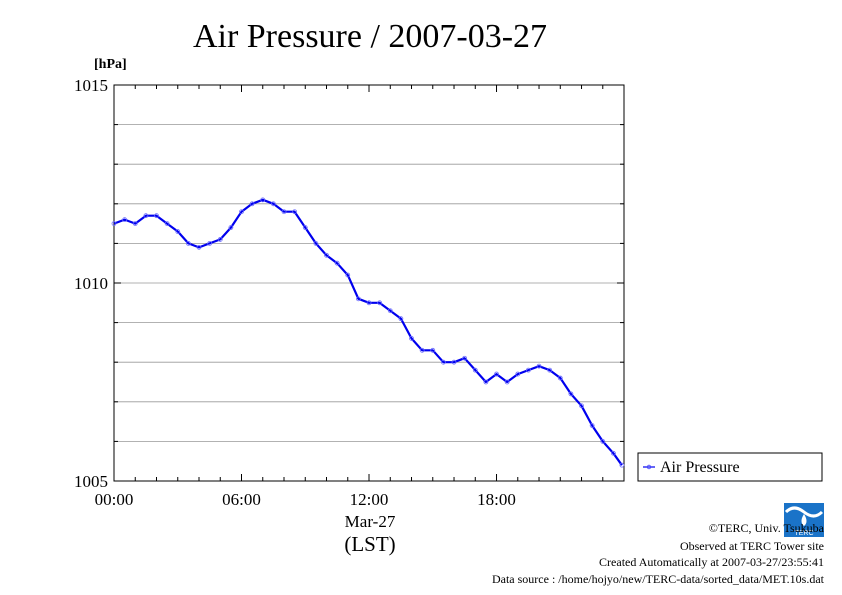  What do you see at coordinates (370, 36) in the screenshot?
I see `chart-title: Air Pressure / 2007-03-27` at bounding box center [370, 36].